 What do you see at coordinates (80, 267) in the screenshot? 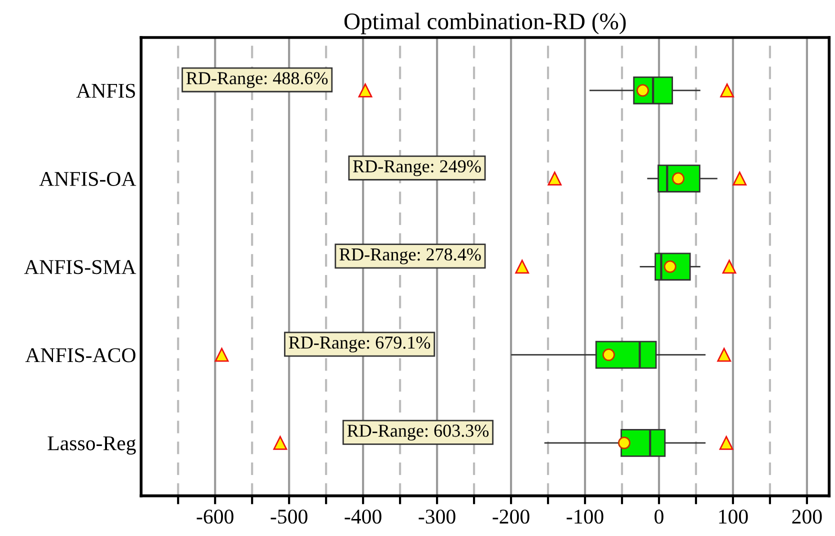
I see `y-tick-label: ANFIS-SMA` at bounding box center [80, 267].